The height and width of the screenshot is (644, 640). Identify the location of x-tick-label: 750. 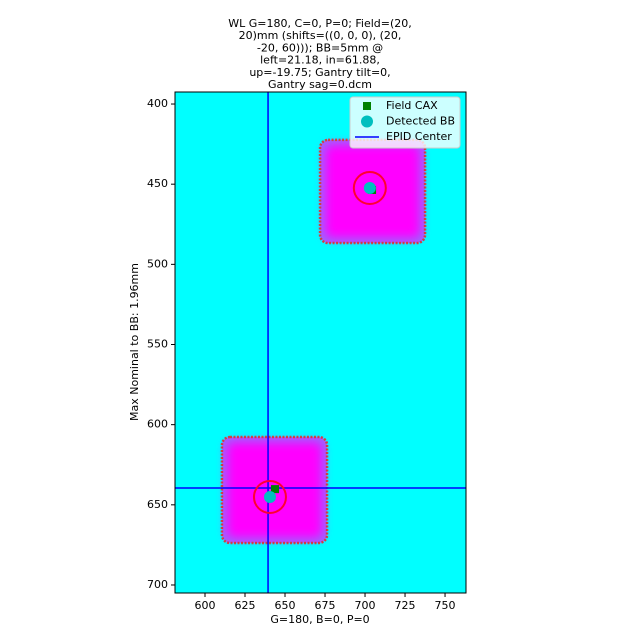
(445, 605).